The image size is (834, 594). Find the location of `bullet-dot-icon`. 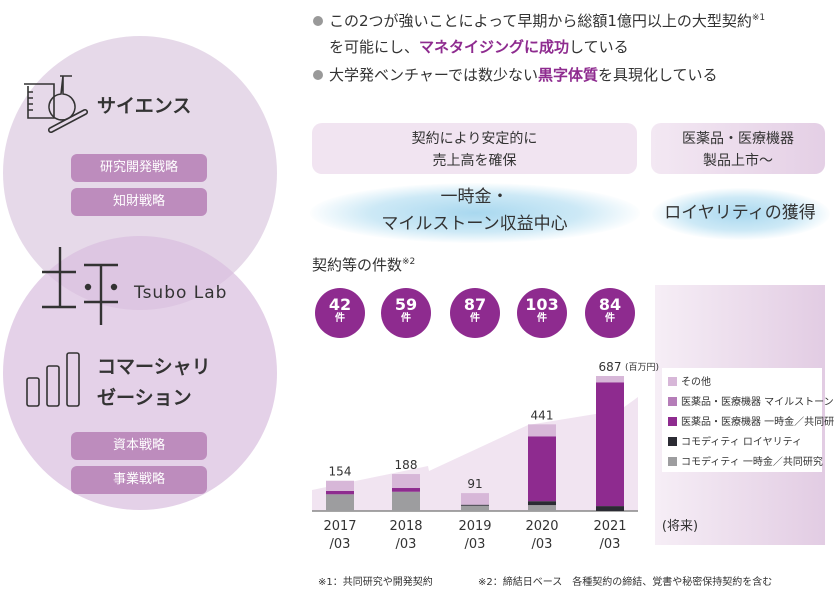

bullet-dot-icon is located at coordinates (318, 21).